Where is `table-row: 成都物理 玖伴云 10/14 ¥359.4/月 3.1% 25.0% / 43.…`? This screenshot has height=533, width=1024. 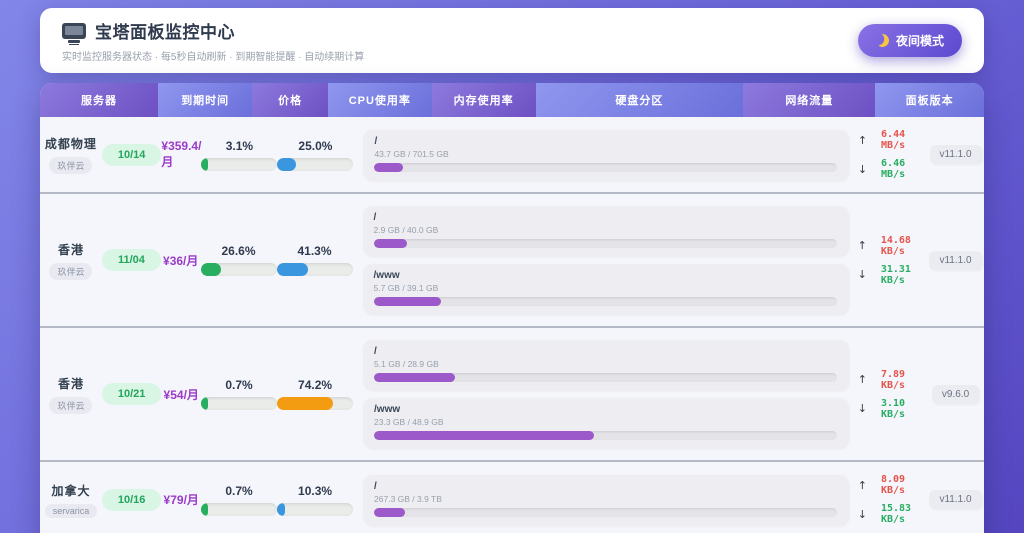
table-row: 成都物理 玖伴云 10/14 ¥359.4/月 3.1% 25.0% / 43.… is located at coordinates (512, 154).